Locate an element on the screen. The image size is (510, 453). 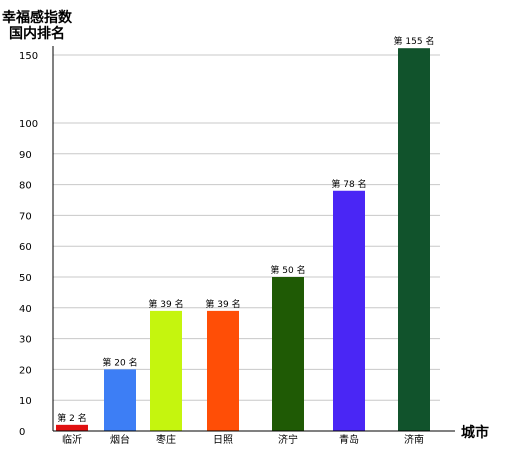
y-tick-label: 80 is located at coordinates (25, 186).